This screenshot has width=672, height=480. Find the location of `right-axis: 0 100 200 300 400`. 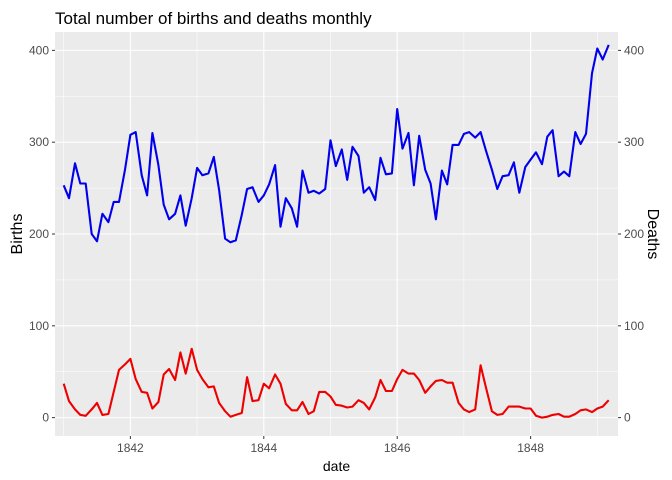

right-axis: 0 100 200 300 400 is located at coordinates (631, 234).